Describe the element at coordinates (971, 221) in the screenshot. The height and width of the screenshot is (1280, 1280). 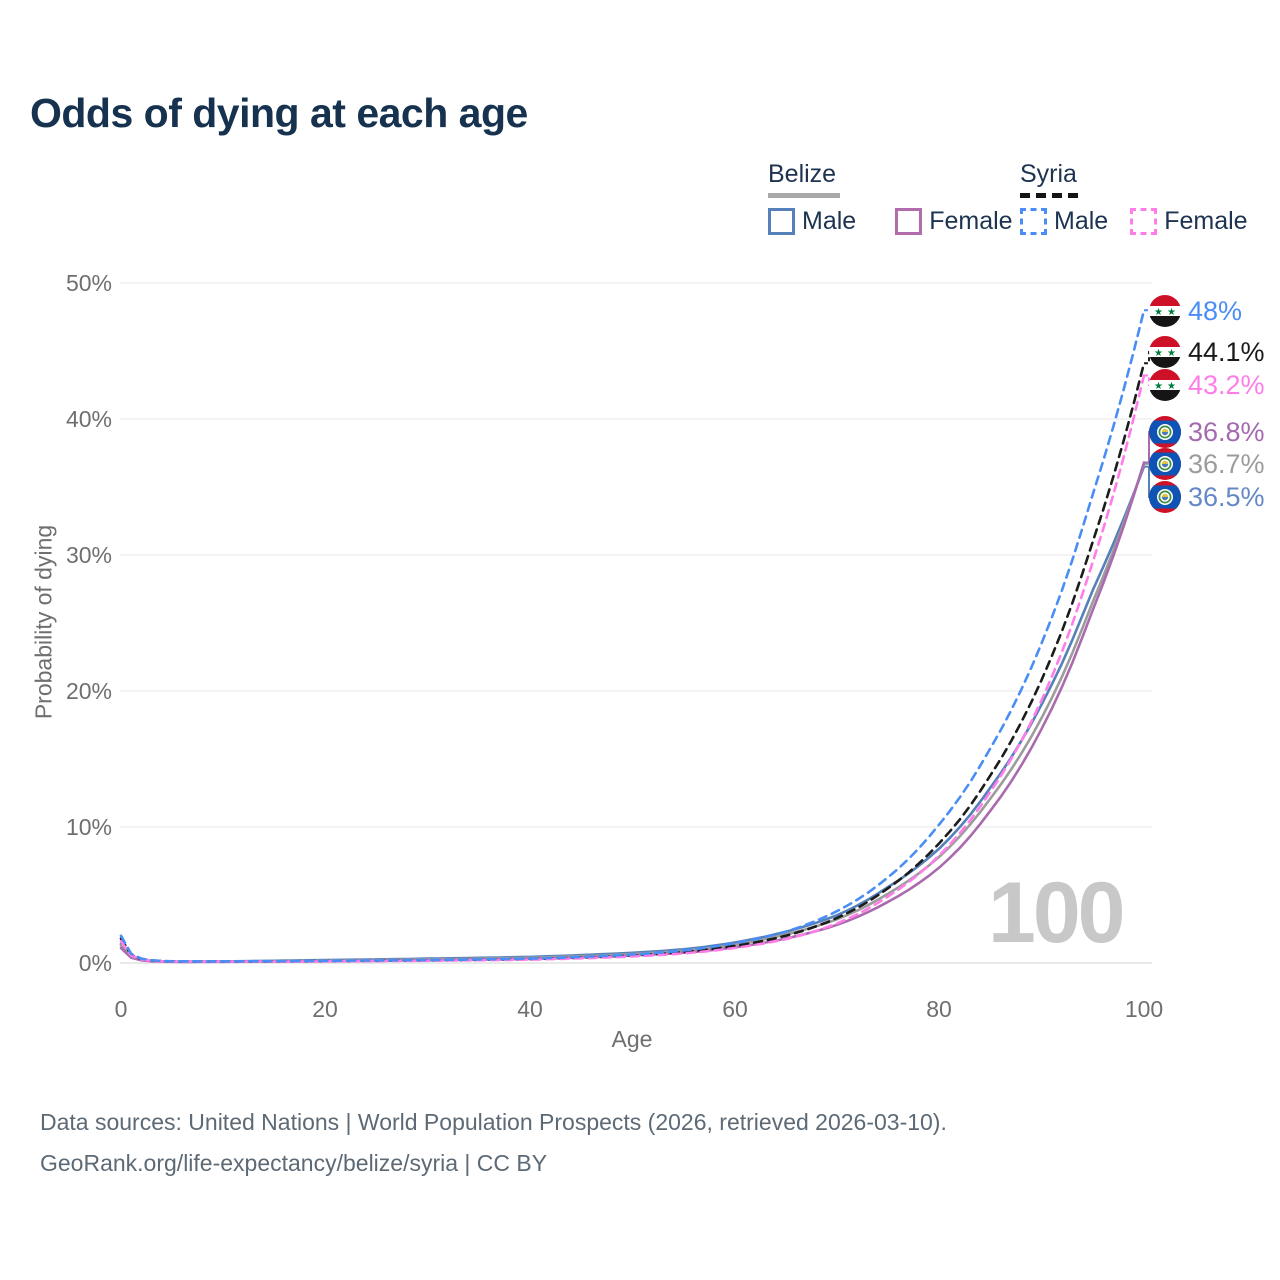
I see `legend-label-belize-female: Female` at that location.